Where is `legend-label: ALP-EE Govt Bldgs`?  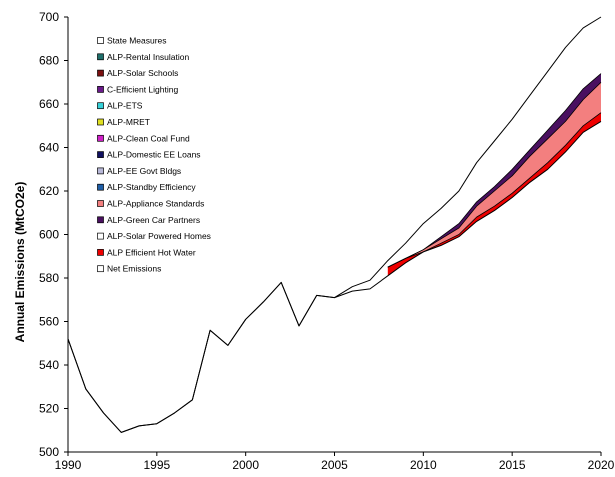 legend-label: ALP-EE Govt Bldgs is located at coordinates (144, 171).